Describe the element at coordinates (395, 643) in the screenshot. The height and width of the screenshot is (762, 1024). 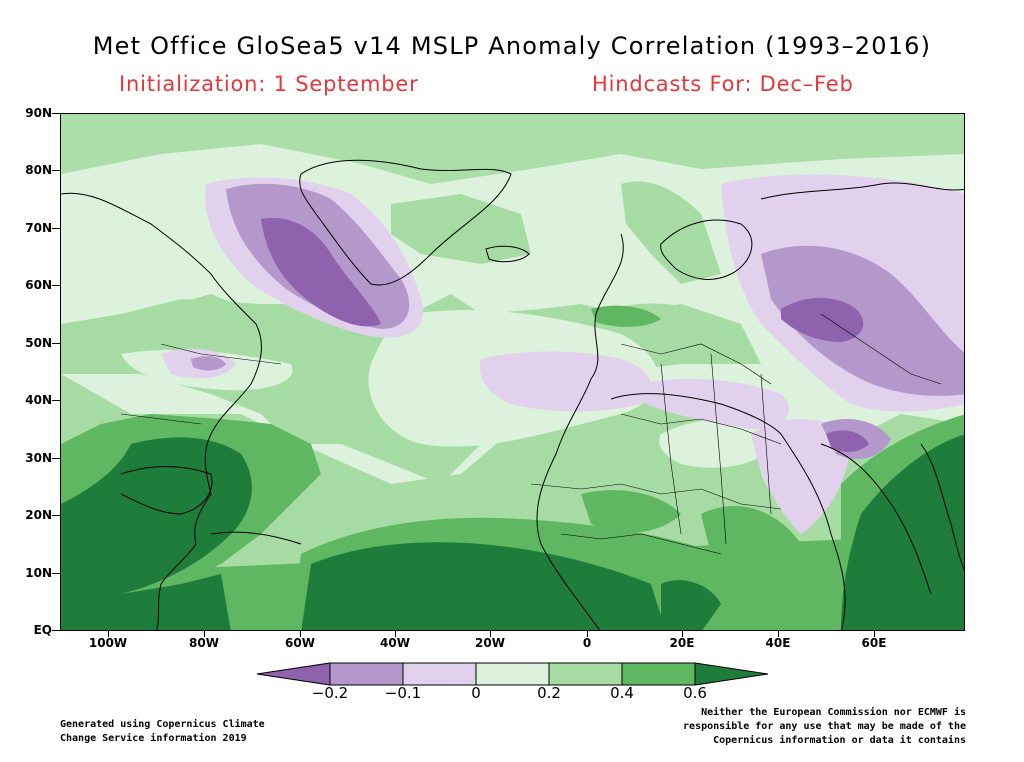
I see `lon-label: 40W` at that location.